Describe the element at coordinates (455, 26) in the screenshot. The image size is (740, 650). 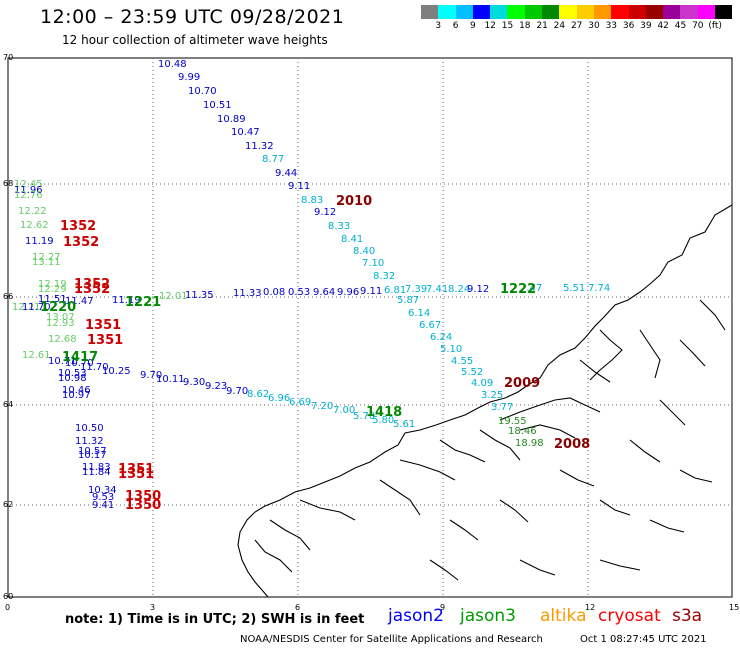
I see `scale-label: 6` at that location.